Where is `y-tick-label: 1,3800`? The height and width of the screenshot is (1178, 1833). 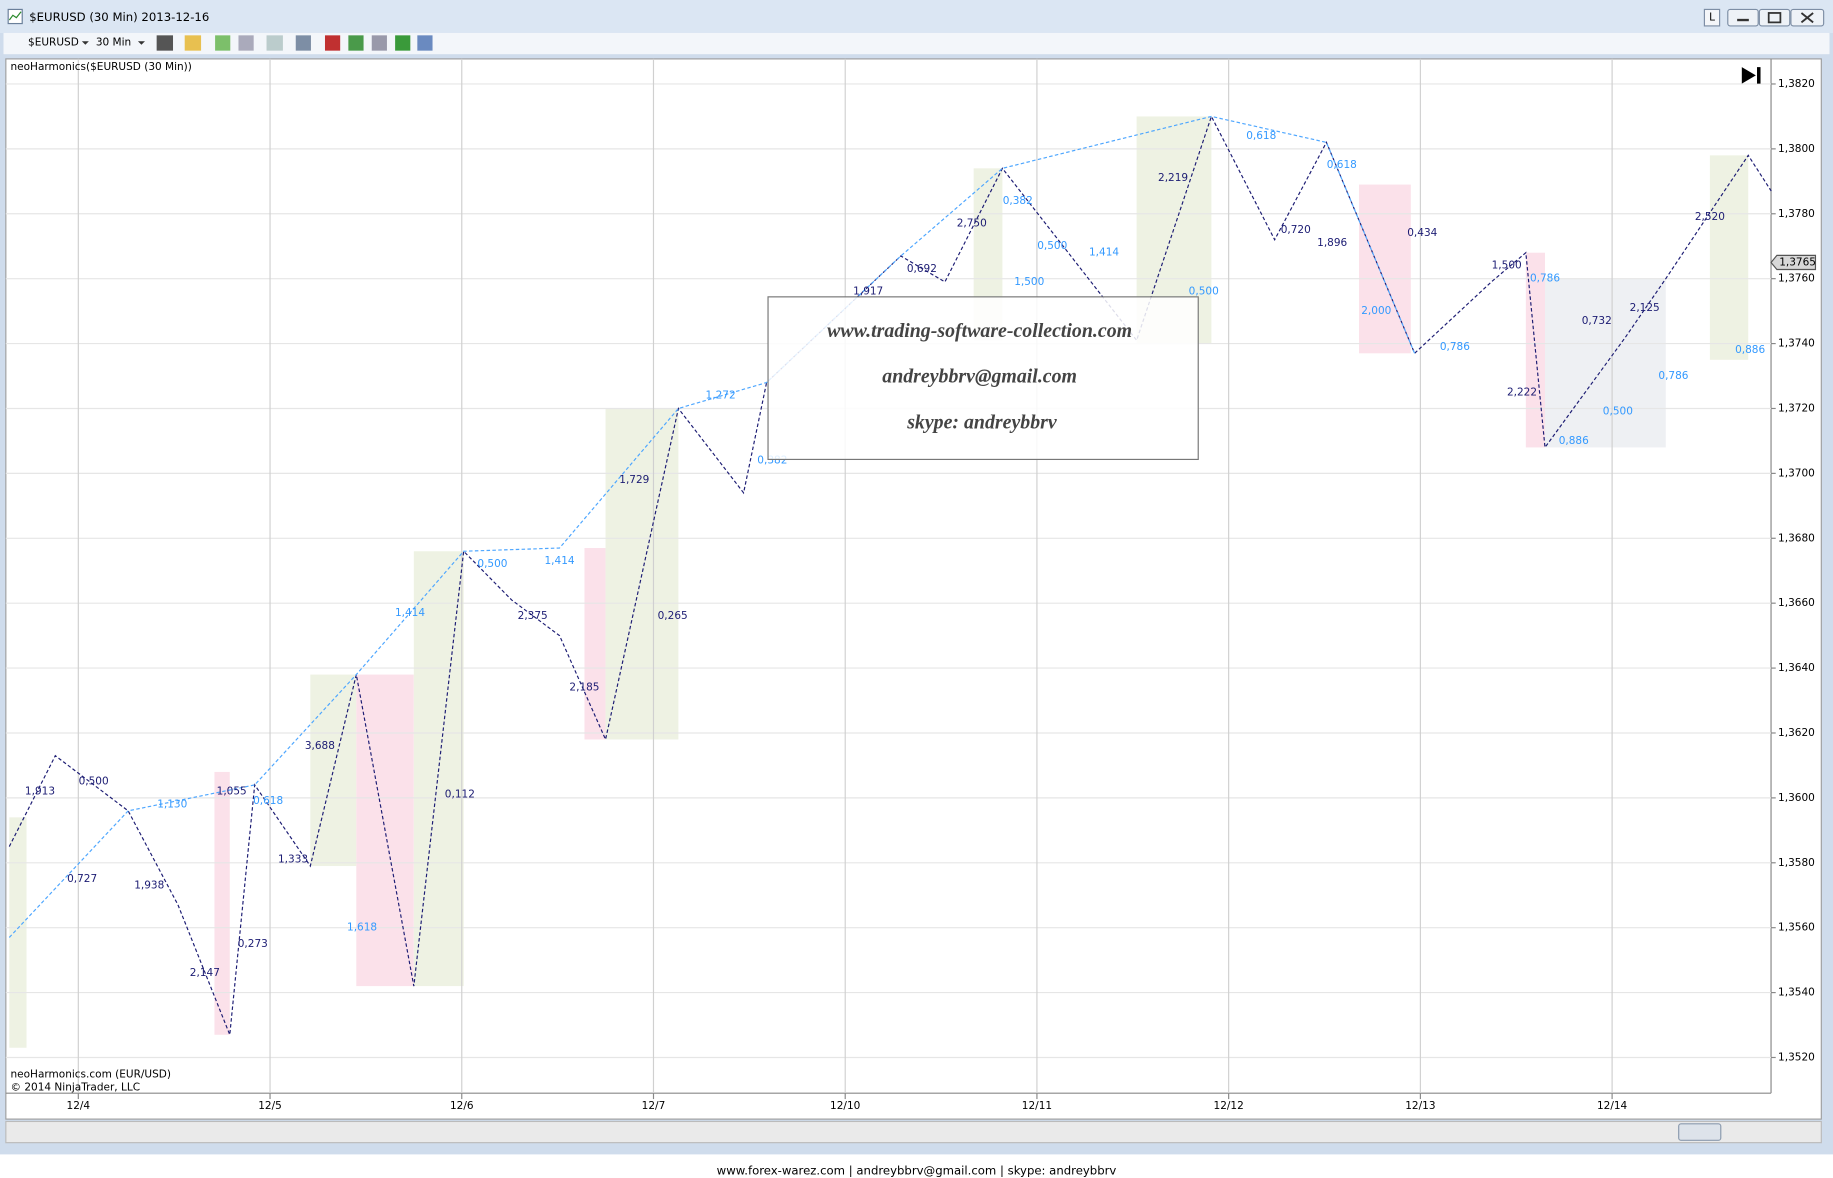
y-tick-label: 1,3800 is located at coordinates (1796, 149).